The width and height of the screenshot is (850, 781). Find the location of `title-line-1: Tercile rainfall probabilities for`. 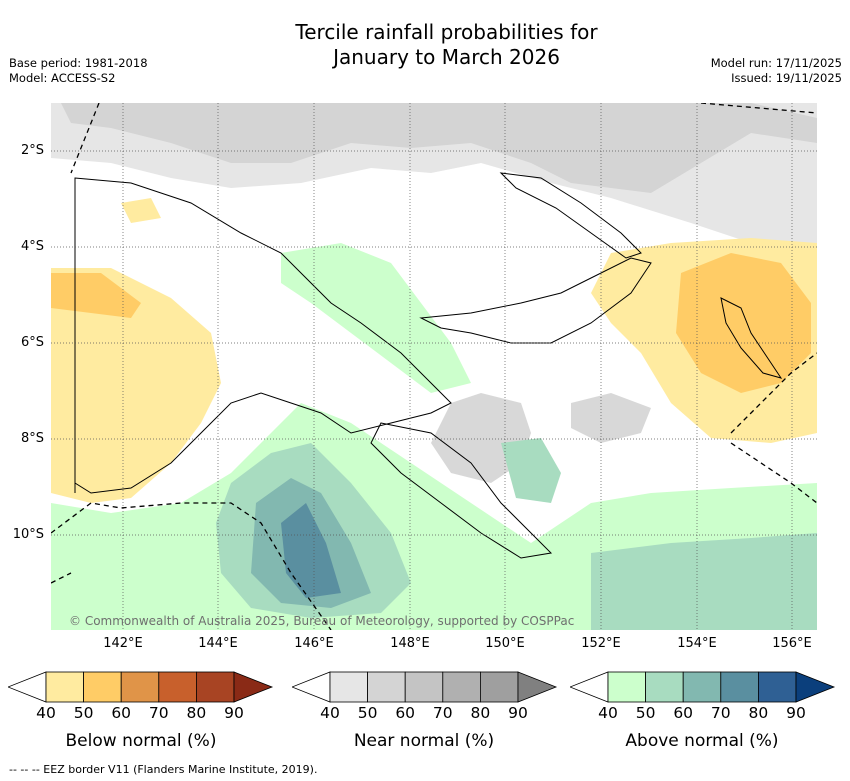

title-line-1: Tercile rainfall probabilities for is located at coordinates (446, 32).